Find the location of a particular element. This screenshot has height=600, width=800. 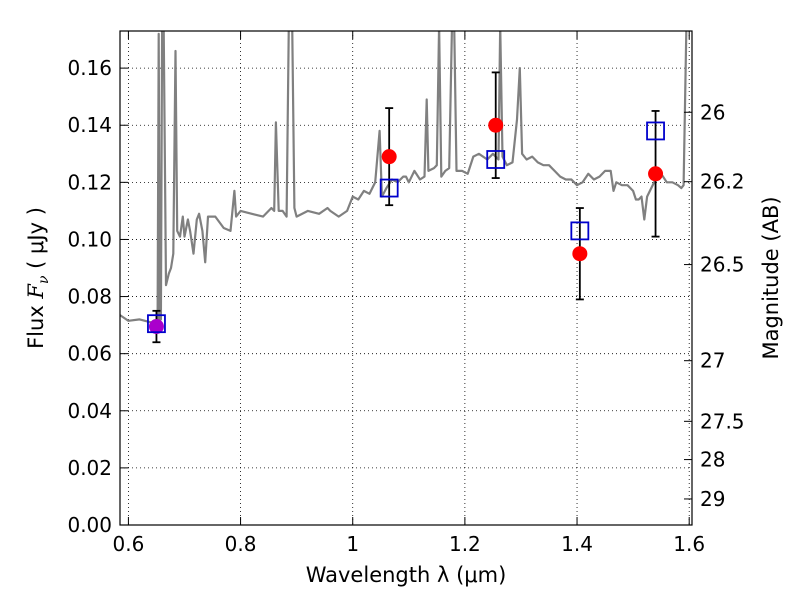

right-tick-label: 26 is located at coordinates (712, 112).